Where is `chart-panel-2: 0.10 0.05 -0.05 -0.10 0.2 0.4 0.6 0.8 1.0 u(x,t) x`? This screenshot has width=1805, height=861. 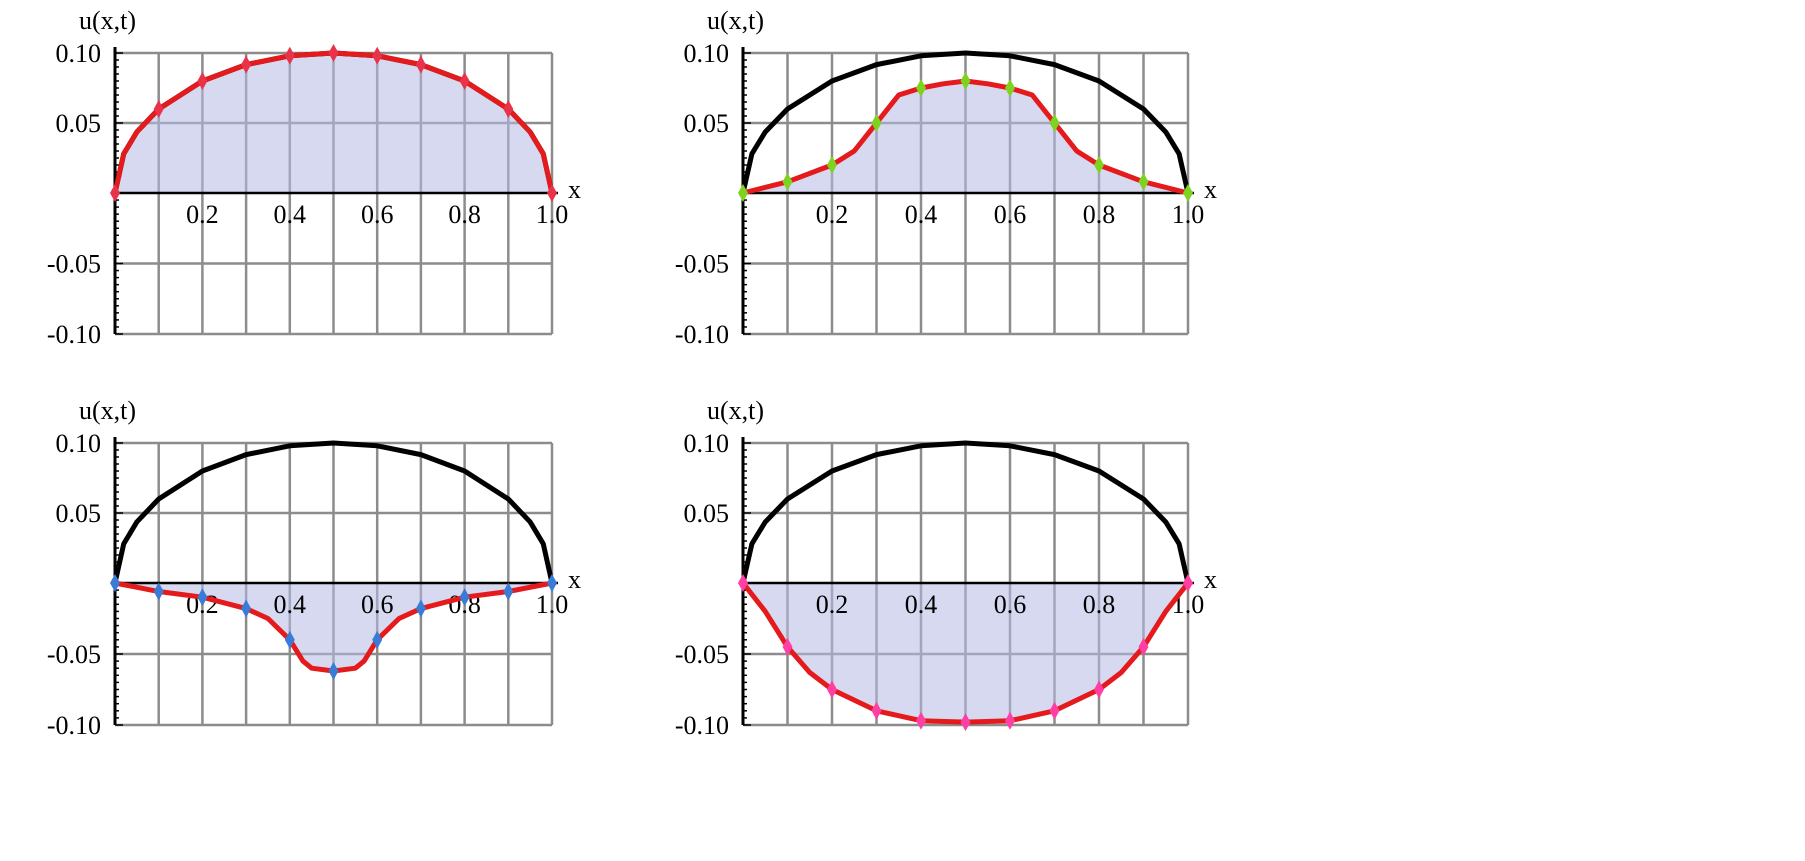 chart-panel-2: 0.10 0.05 -0.05 -0.10 0.2 0.4 0.6 0.8 1.0 u(x,t) x is located at coordinates (946, 177).